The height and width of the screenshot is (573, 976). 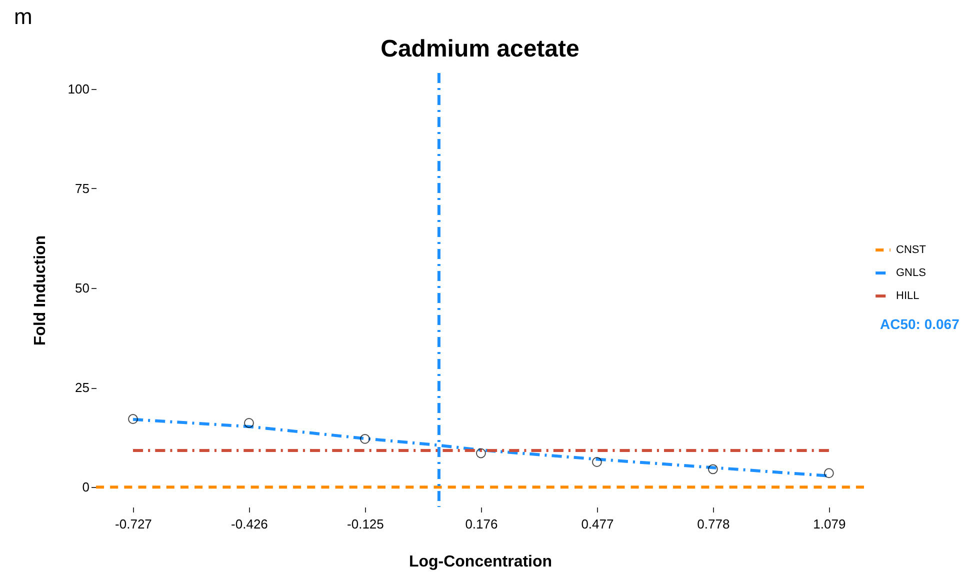 I want to click on x-tick-label: 0.778, so click(x=713, y=524).